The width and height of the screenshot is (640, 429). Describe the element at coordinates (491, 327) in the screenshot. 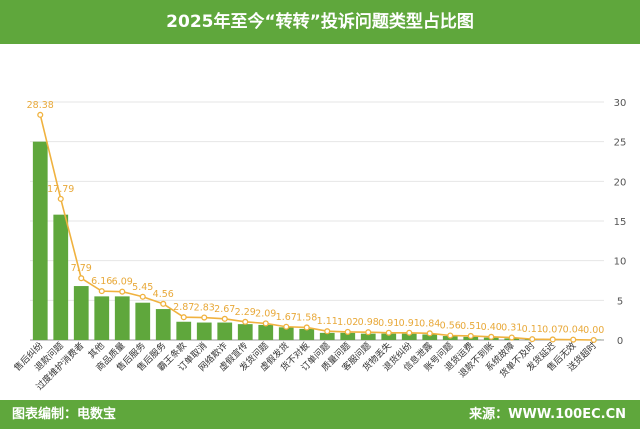

I see `data-label: 0.40` at that location.